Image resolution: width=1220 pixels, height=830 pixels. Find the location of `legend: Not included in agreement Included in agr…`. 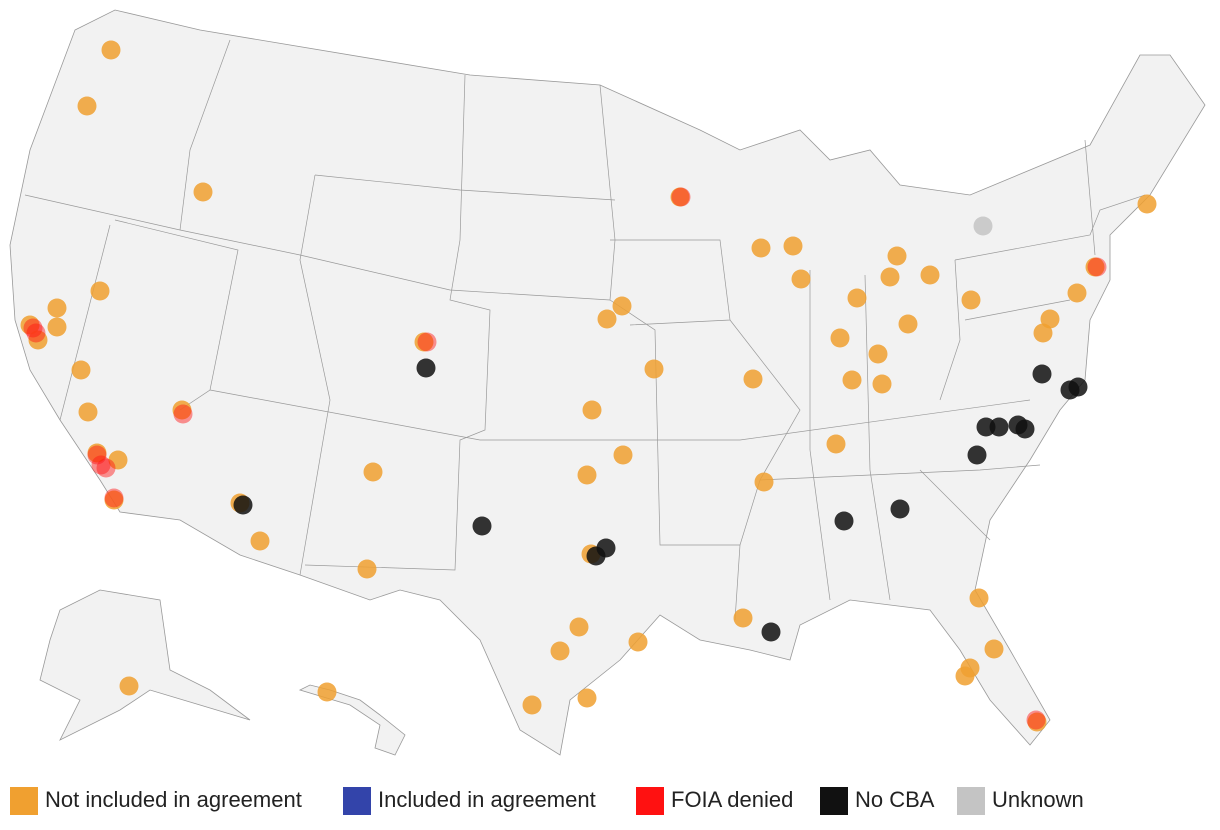

legend: Not included in agreement Included in agr… is located at coordinates (547, 801).